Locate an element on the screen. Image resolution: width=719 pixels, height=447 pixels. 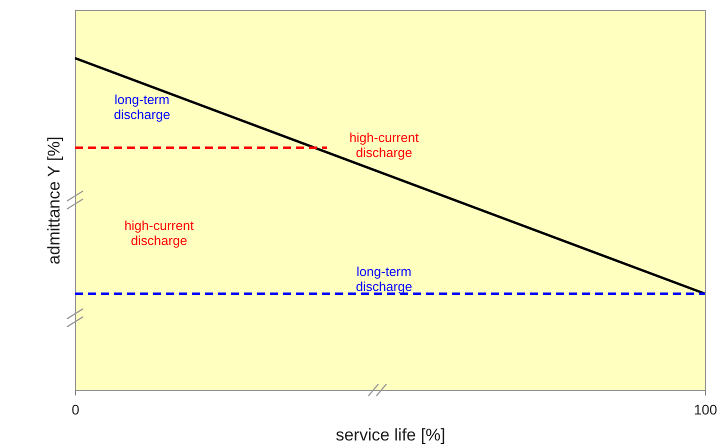
x-axis-title: service life [%] is located at coordinates (391, 435).